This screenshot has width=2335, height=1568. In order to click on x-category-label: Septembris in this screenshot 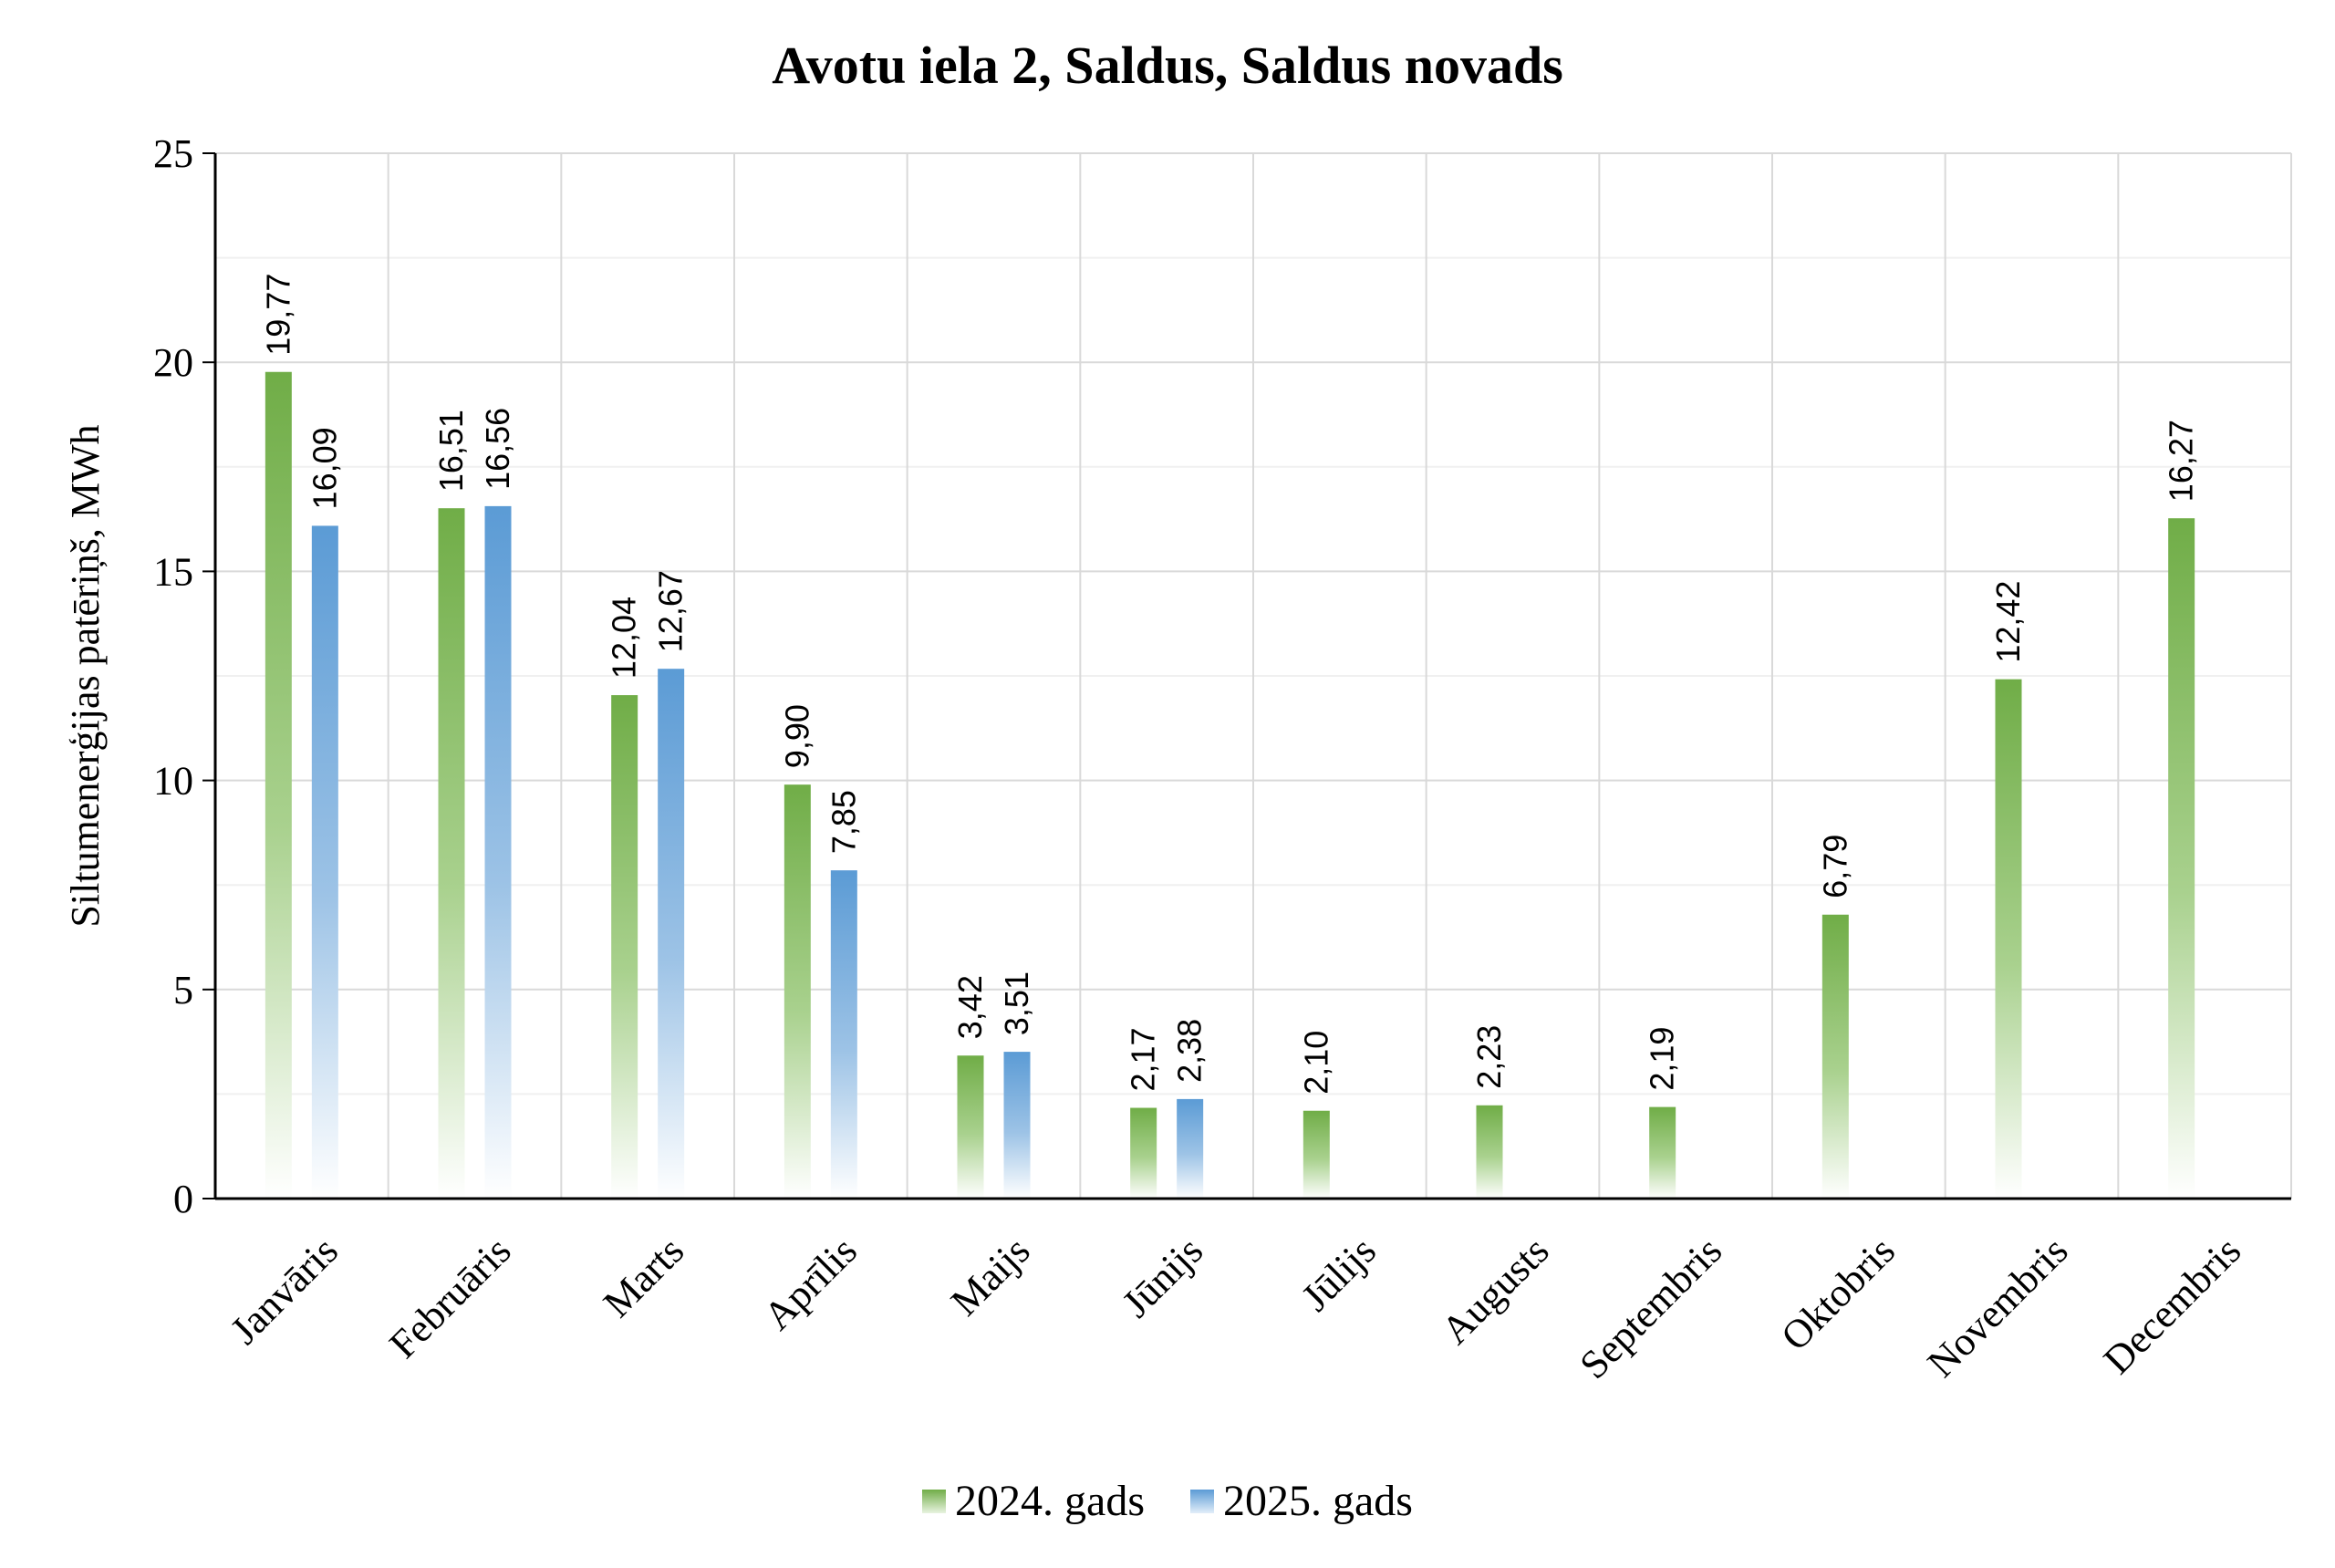, I will do `click(1652, 1307)`.